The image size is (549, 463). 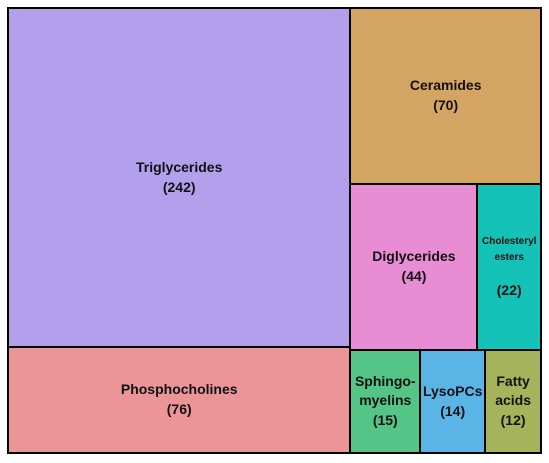 I want to click on cell-value: (70), so click(x=446, y=105).